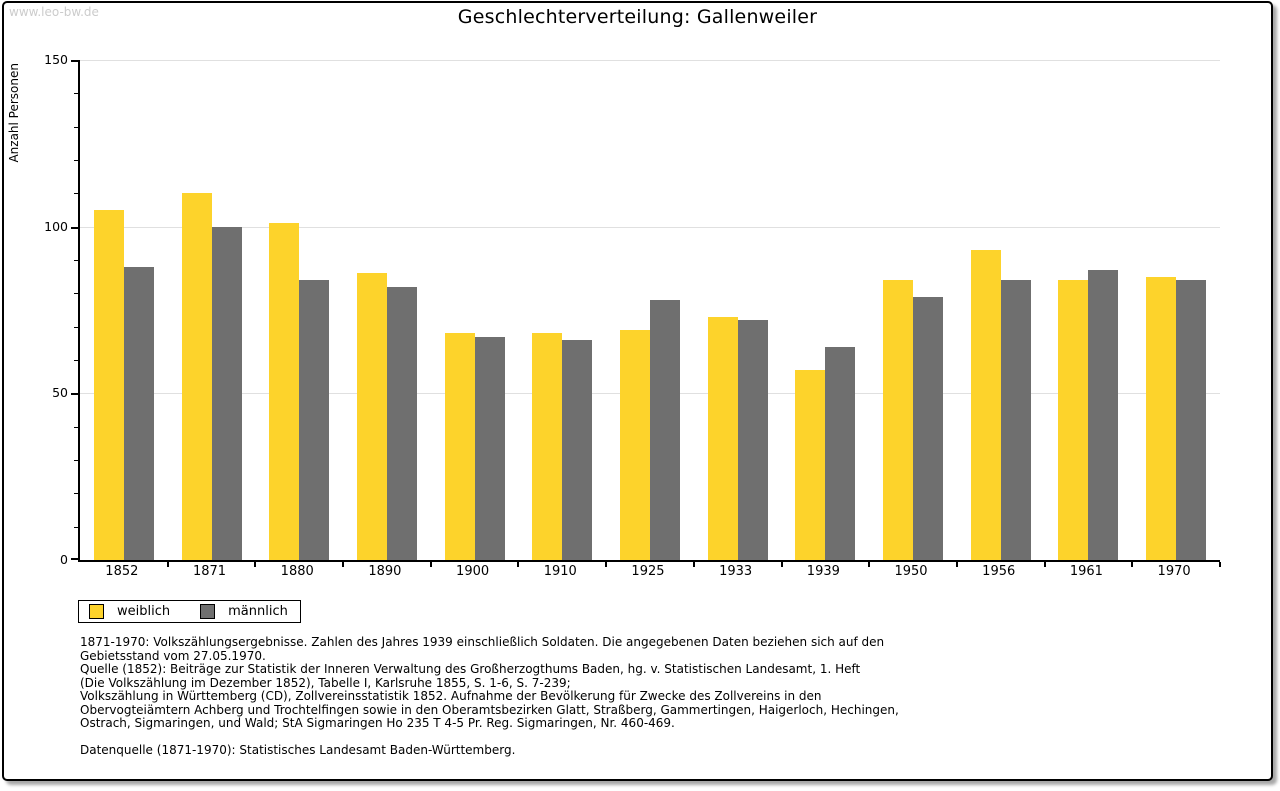 The height and width of the screenshot is (791, 1280). What do you see at coordinates (208, 611) in the screenshot?
I see `legend-swatch-maennlich` at bounding box center [208, 611].